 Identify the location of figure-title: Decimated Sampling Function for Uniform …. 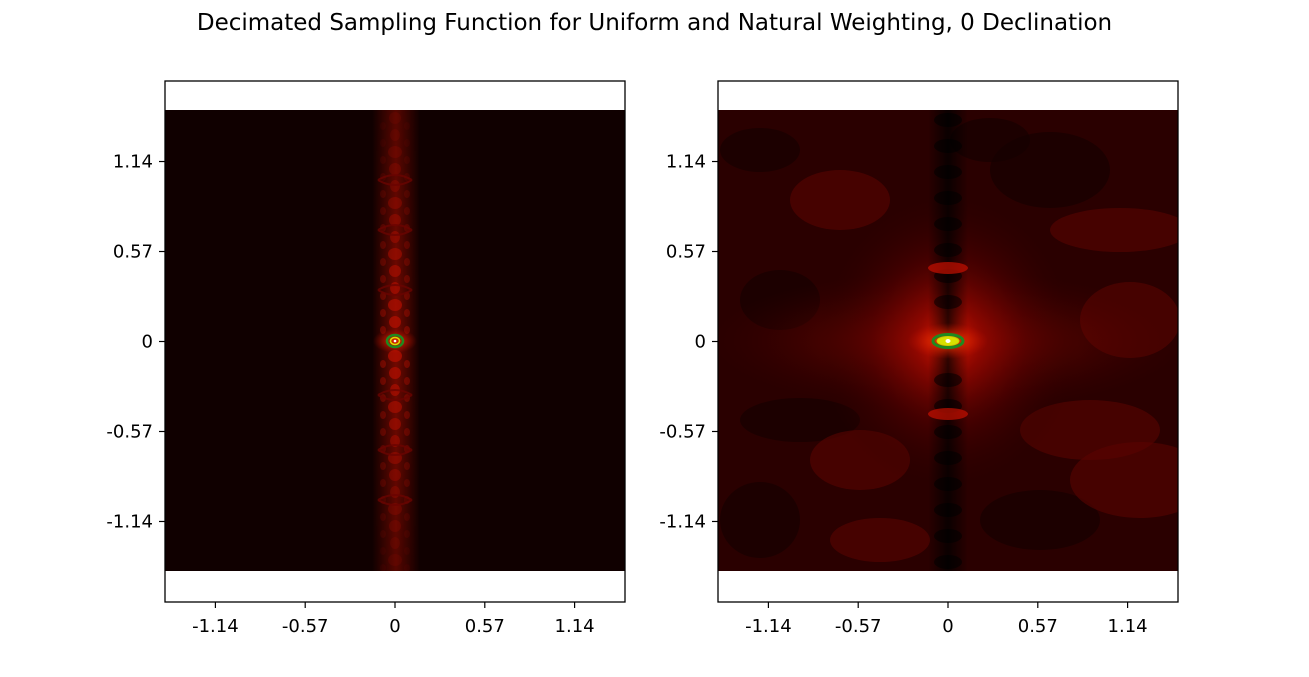
(654, 23).